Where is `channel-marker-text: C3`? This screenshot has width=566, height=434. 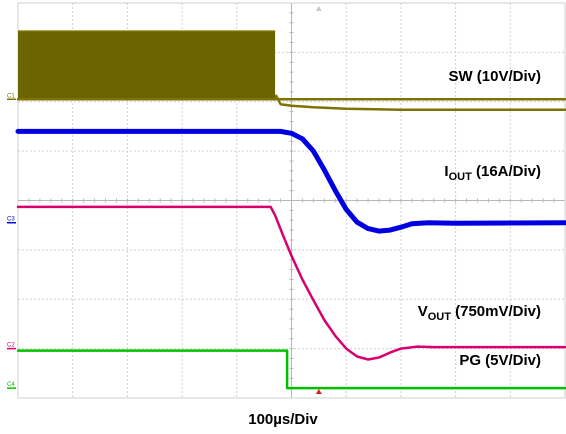 channel-marker-text: C3 is located at coordinates (11, 220).